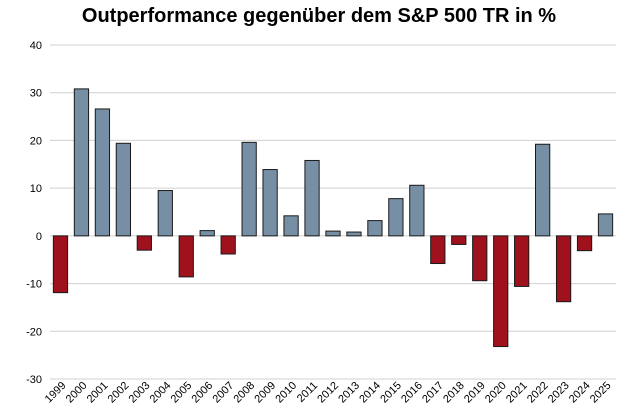 This screenshot has width=638, height=414. Describe the element at coordinates (433, 393) in the screenshot. I see `x-tick-label: 2017` at that location.